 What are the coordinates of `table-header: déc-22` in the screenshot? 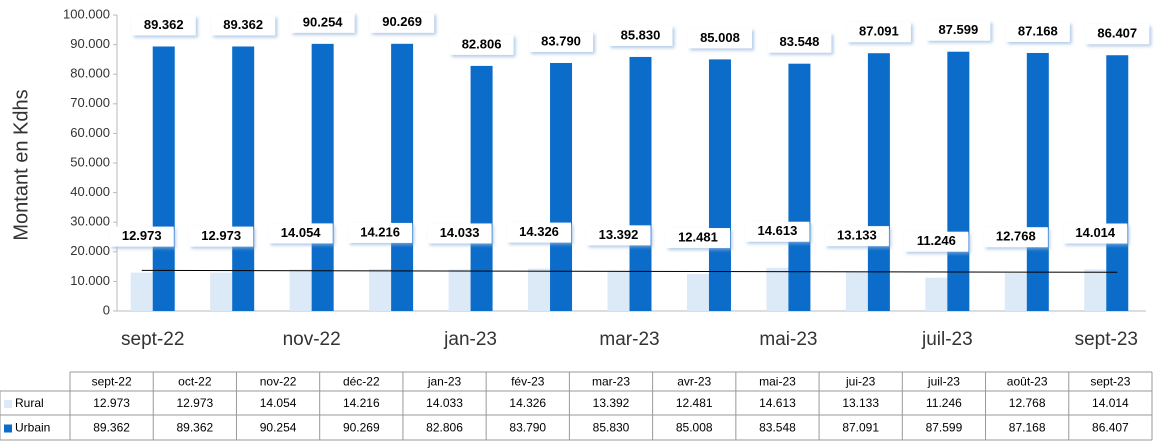 It's located at (361, 382).